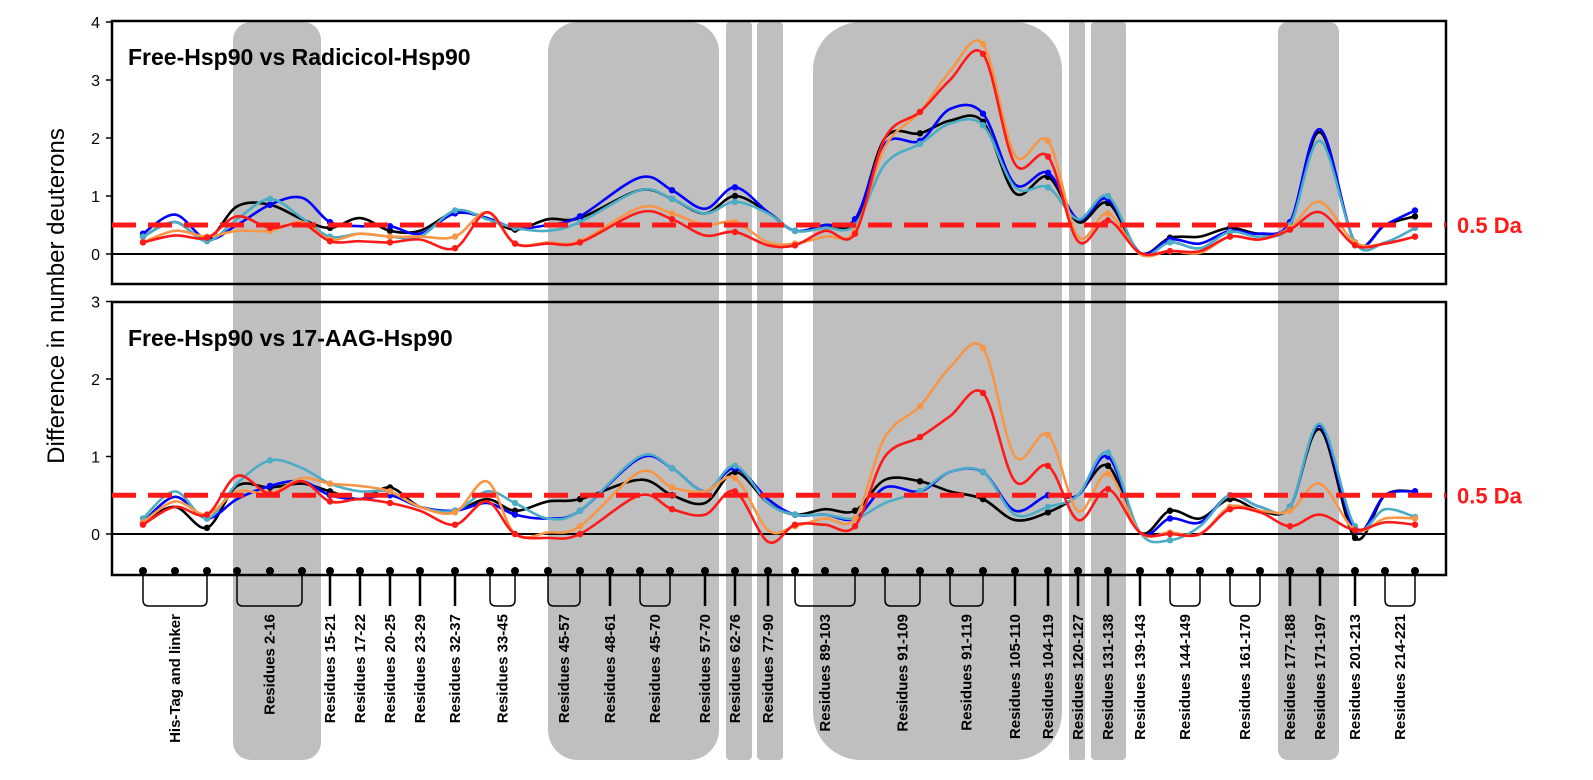 The height and width of the screenshot is (780, 1593). What do you see at coordinates (903, 673) in the screenshot?
I see `segment-label: Residues 91-109` at bounding box center [903, 673].